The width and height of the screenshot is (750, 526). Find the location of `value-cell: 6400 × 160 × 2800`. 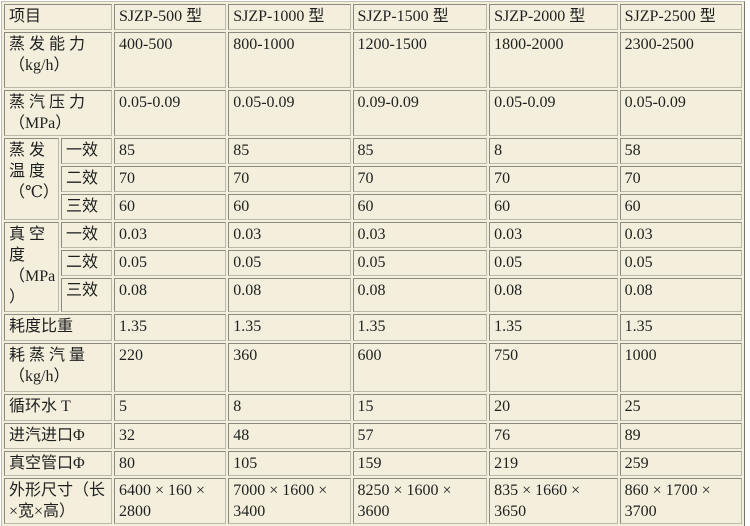

value-cell: 6400 × 160 × 2800 is located at coordinates (170, 501).